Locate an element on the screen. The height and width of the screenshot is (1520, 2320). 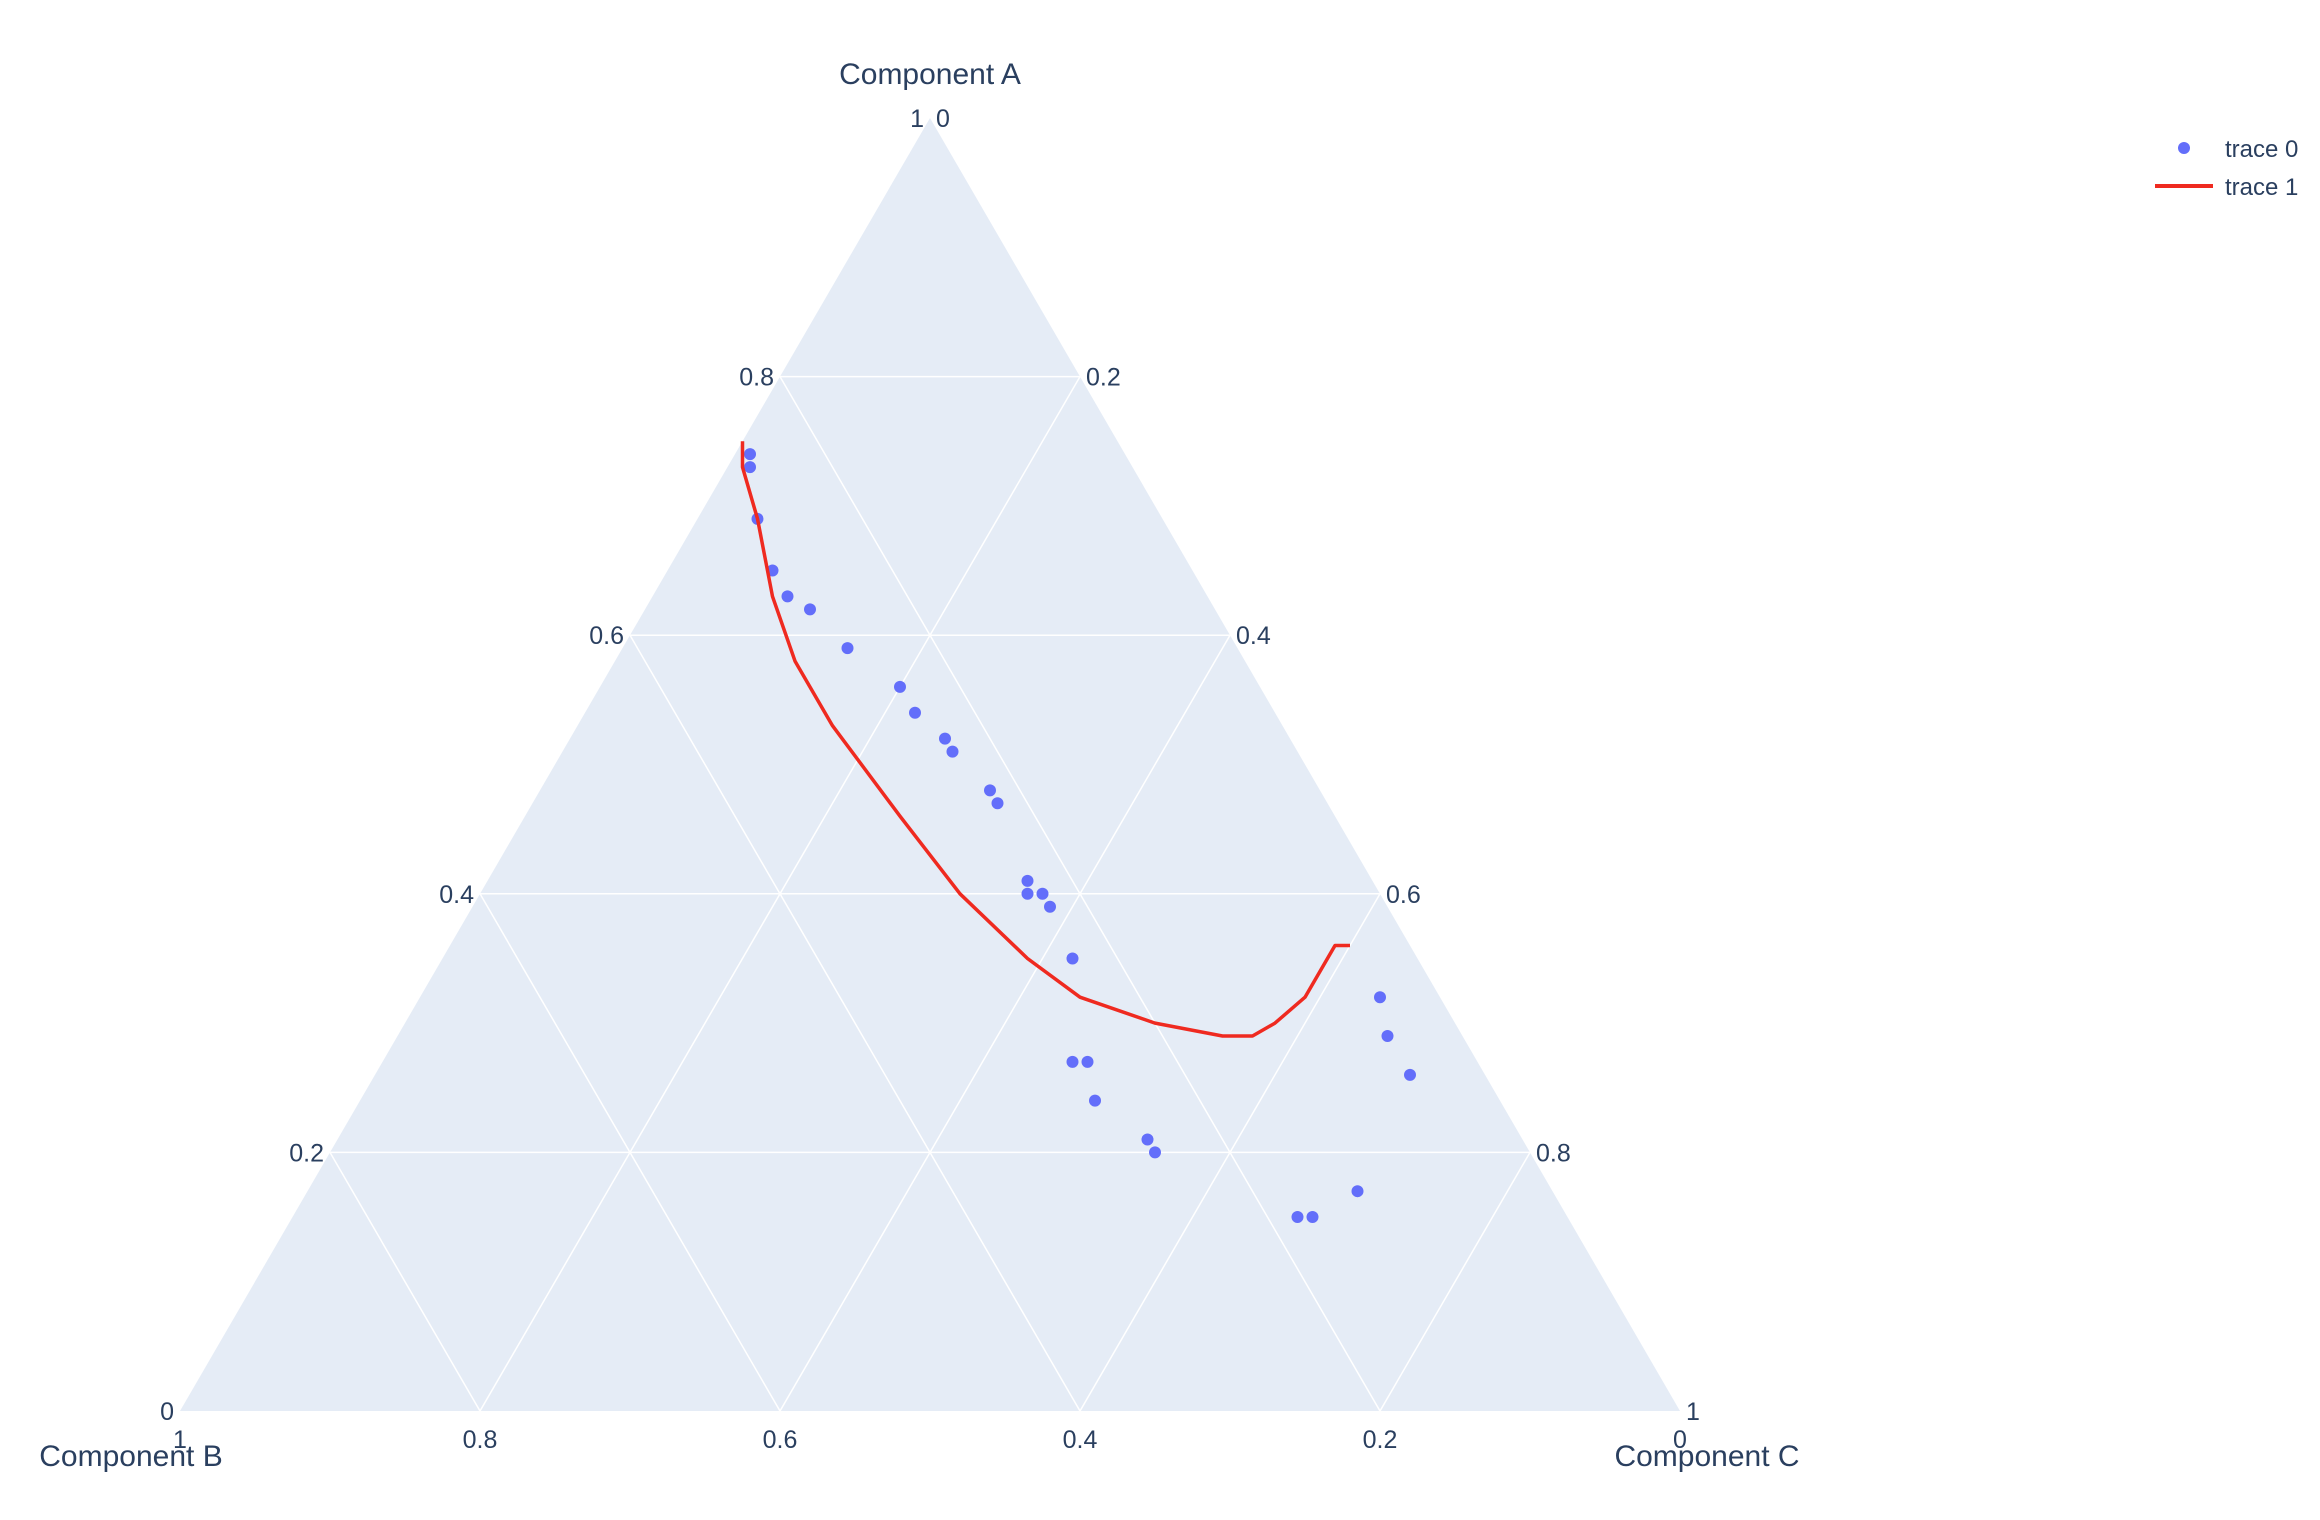
tick-label-a: 0 is located at coordinates (167, 1412).